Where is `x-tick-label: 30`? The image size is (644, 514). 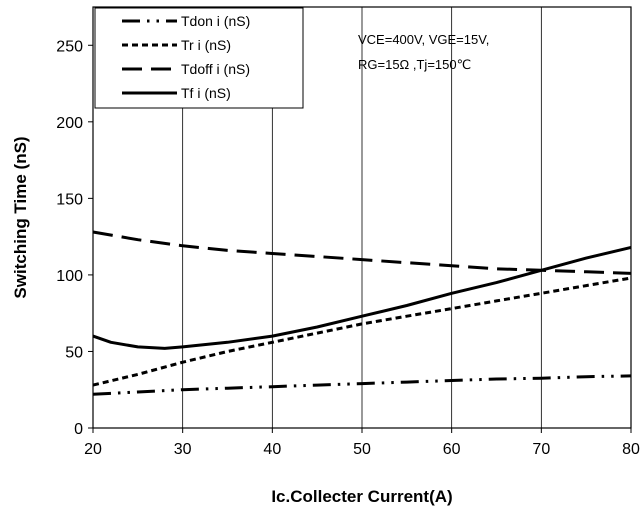
x-tick-label: 30 is located at coordinates (183, 449).